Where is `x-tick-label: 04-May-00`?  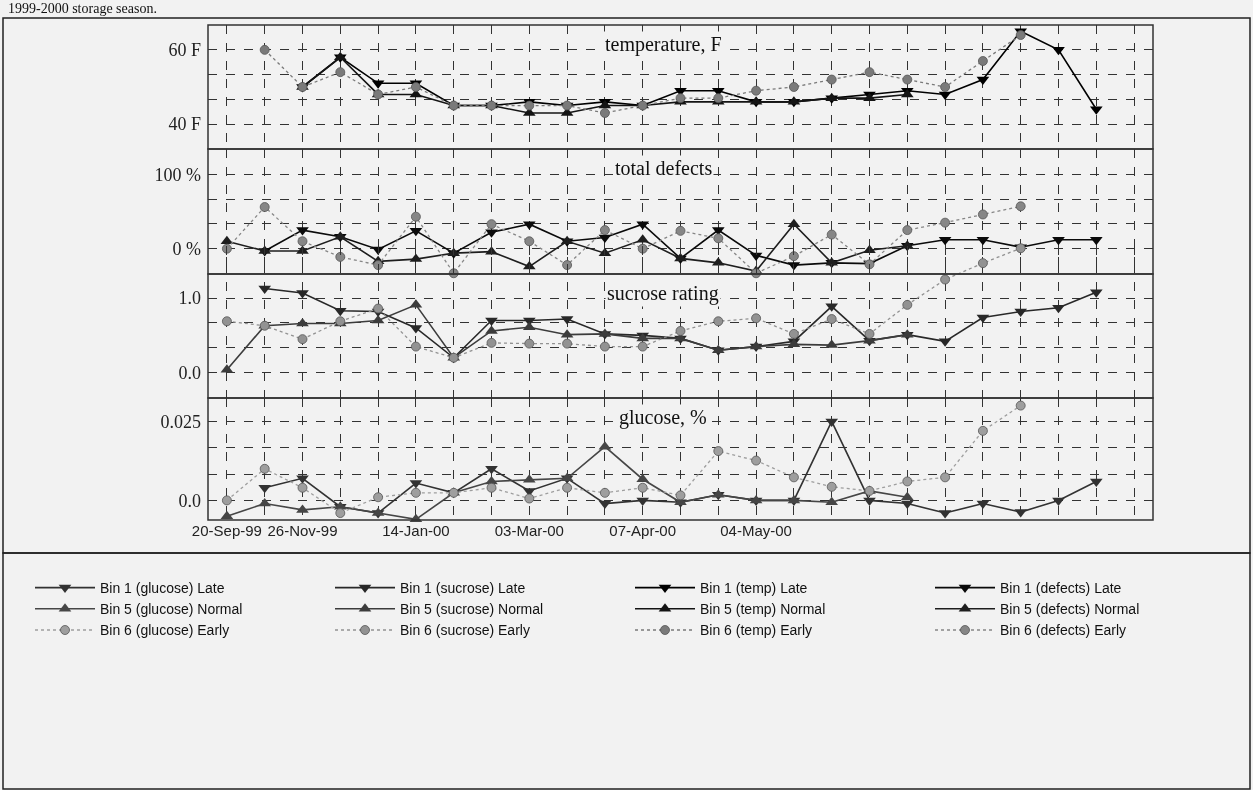
x-tick-label: 04-May-00 is located at coordinates (756, 530).